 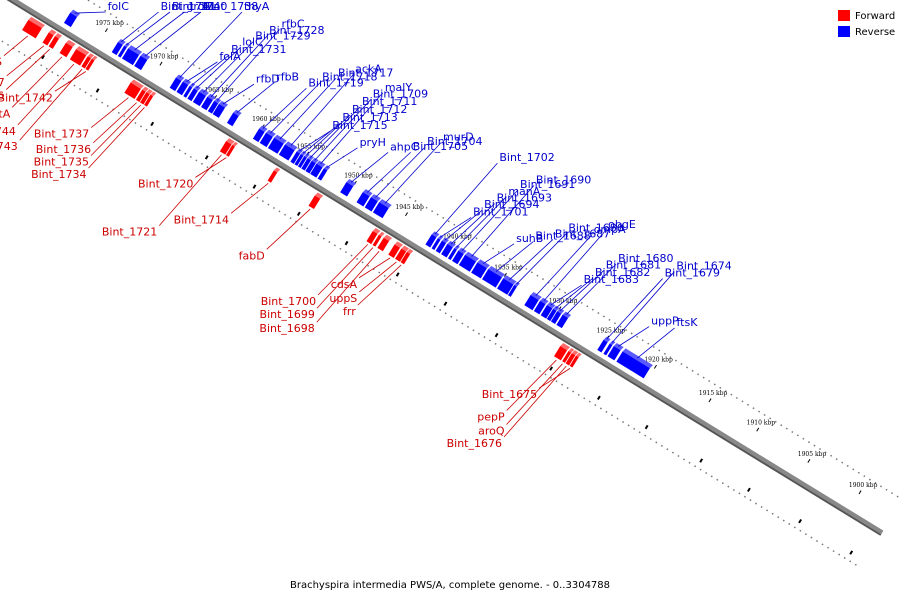 I want to click on gene-label-Bint_1744: Bint_1744, so click(x=8, y=131).